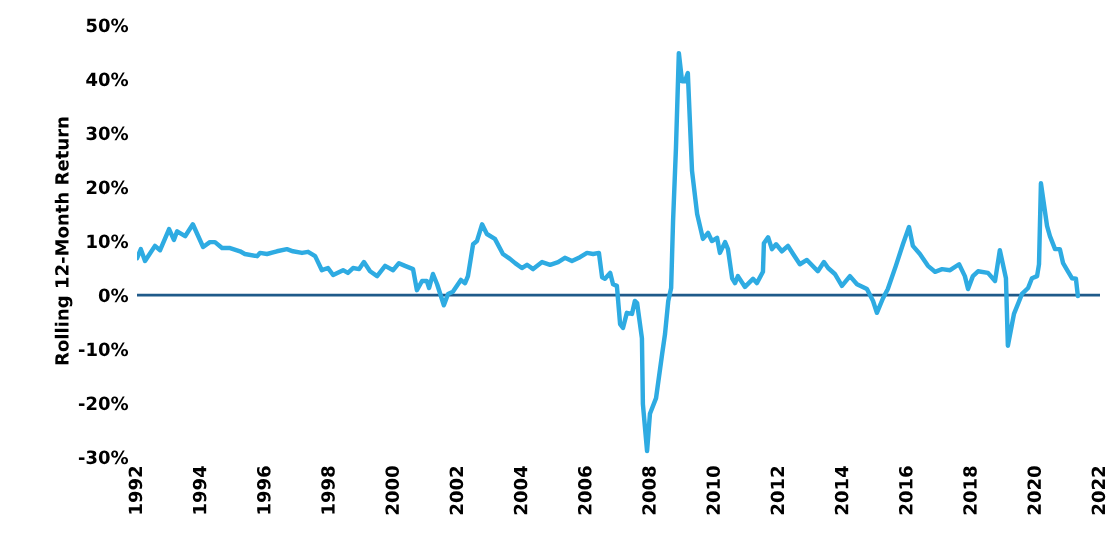 The width and height of the screenshot is (1111, 542). What do you see at coordinates (1034, 490) in the screenshot?
I see `x-tick-label: 2020` at bounding box center [1034, 490].